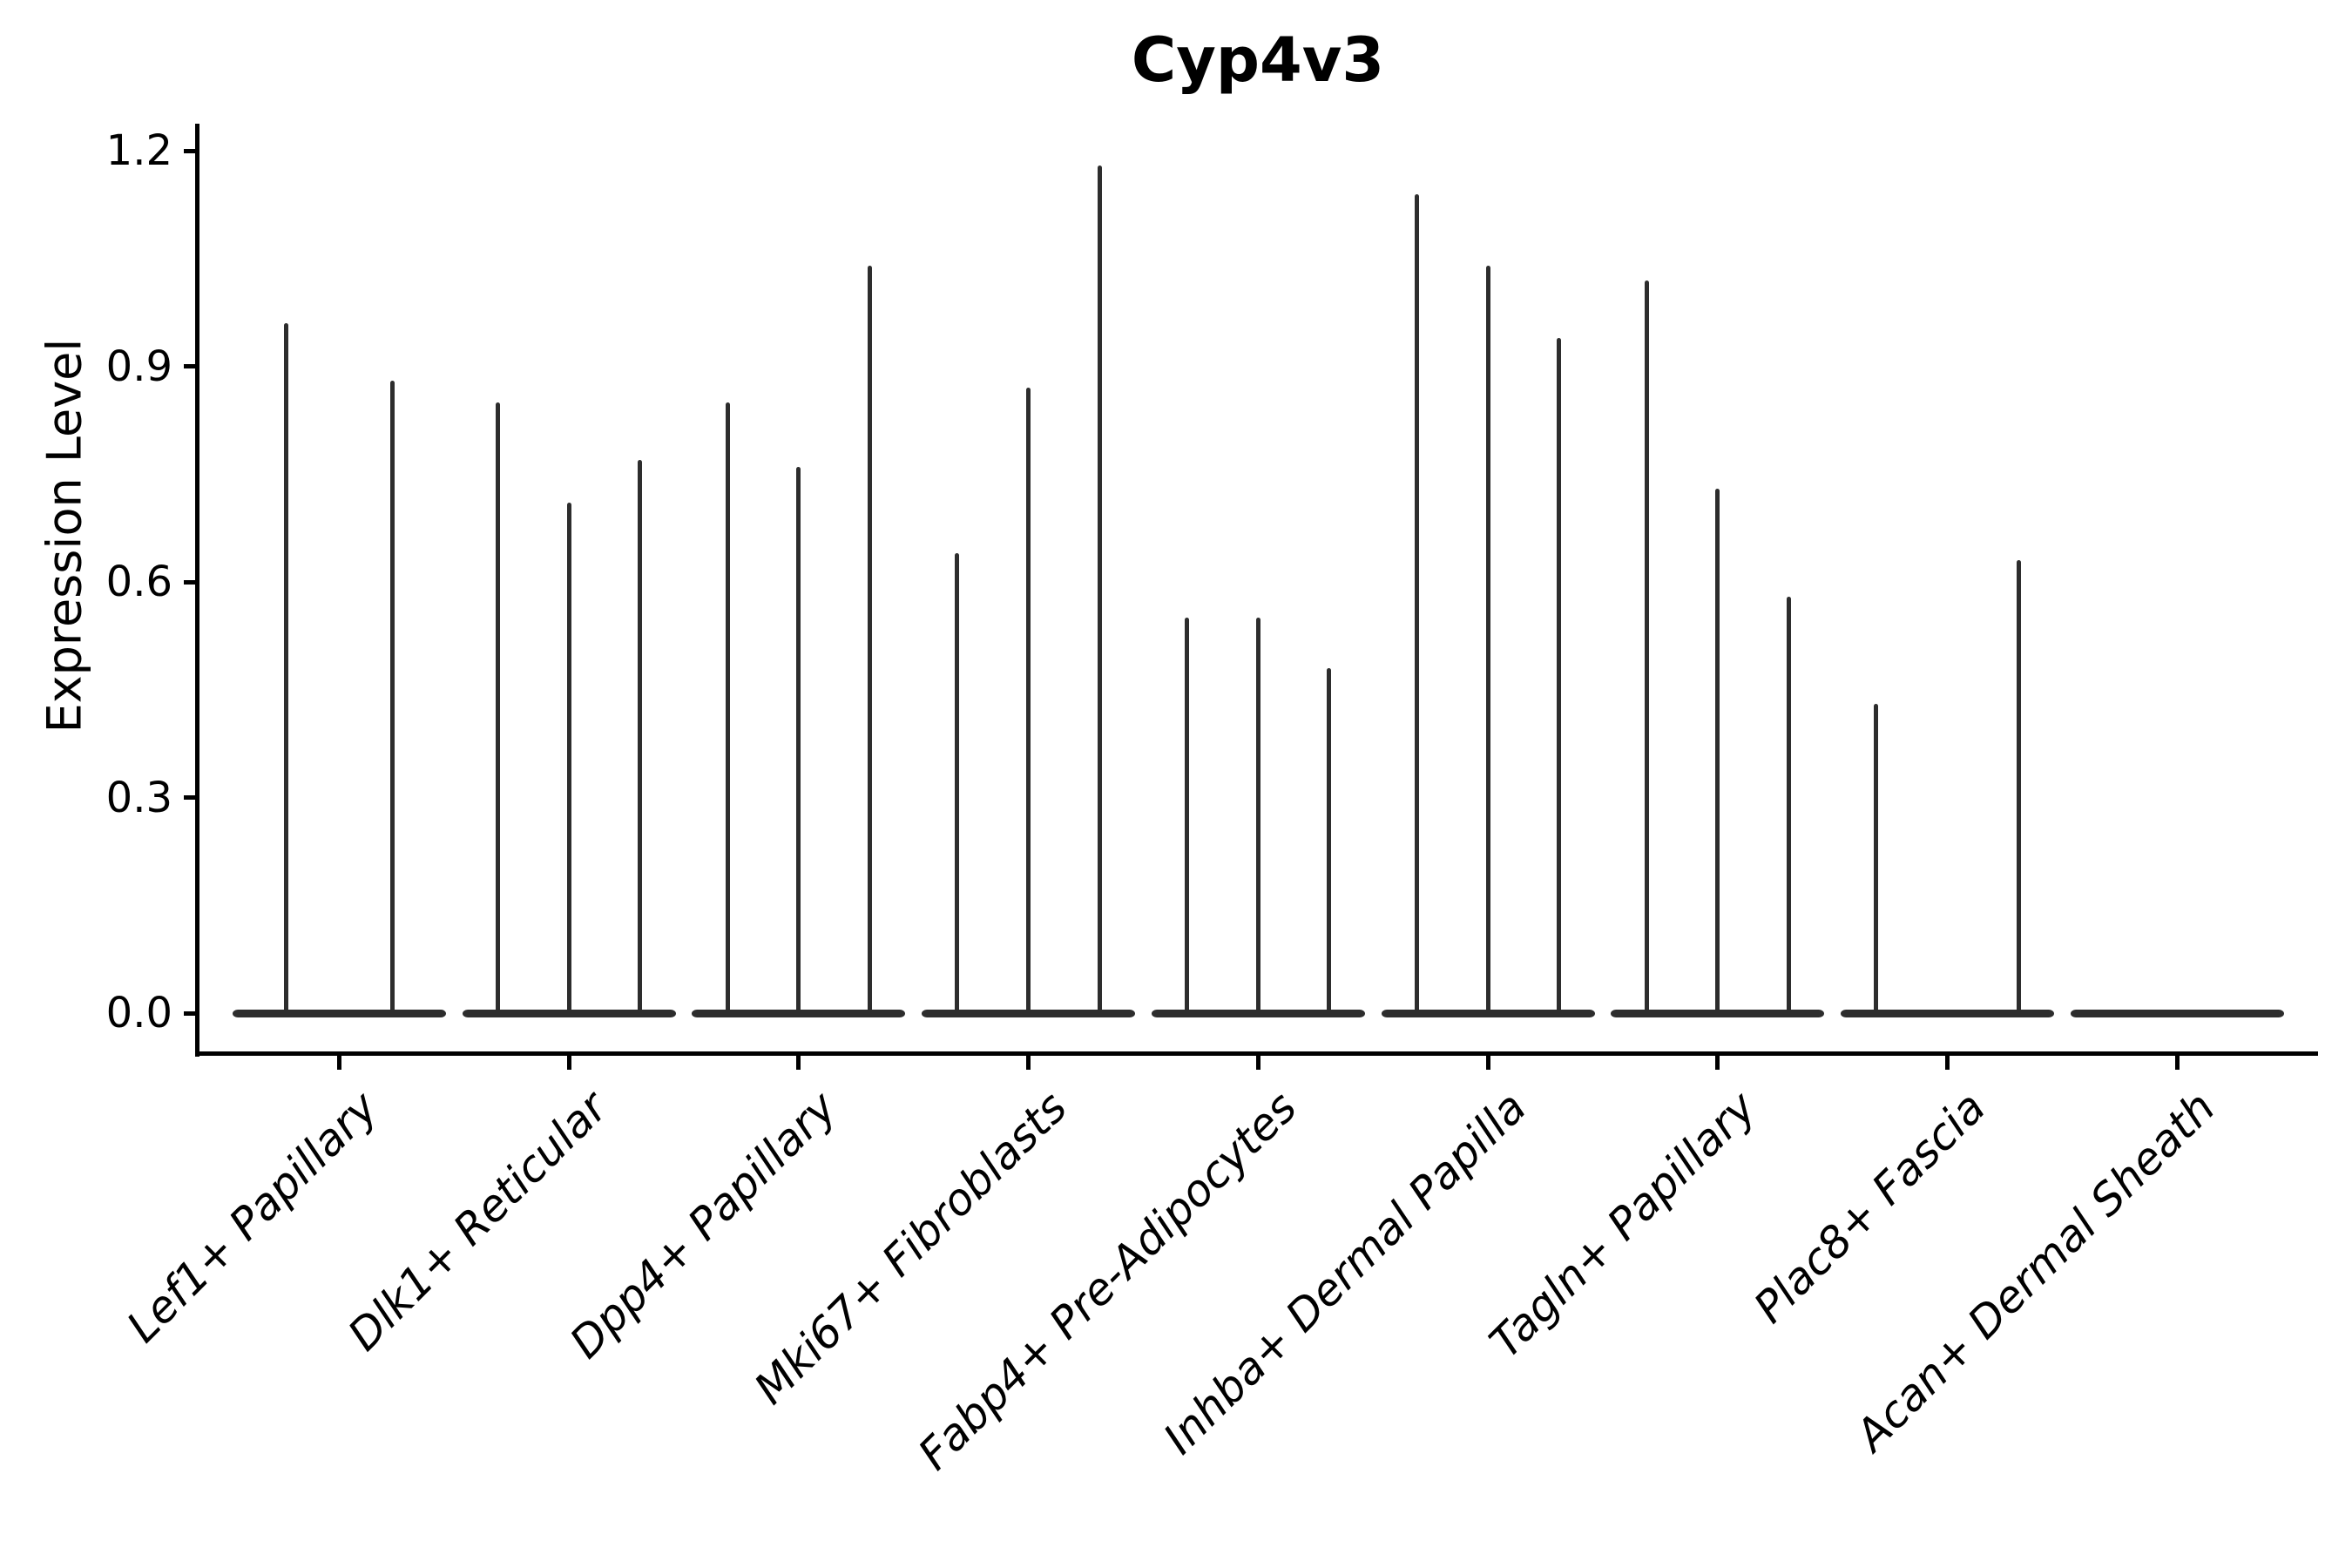  Describe the element at coordinates (1258, 60) in the screenshot. I see `chart-title: Cyp4v3` at that location.